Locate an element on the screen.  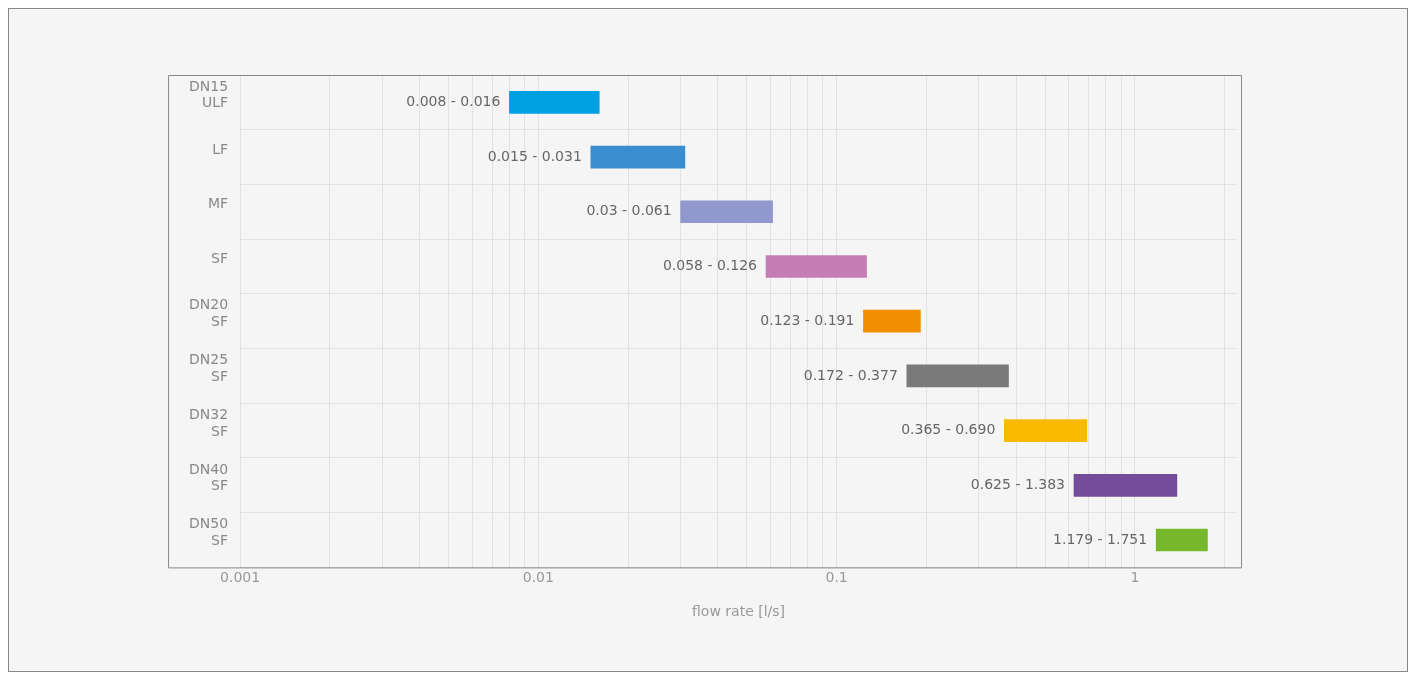
x-tick-label: 0.01 is located at coordinates (538, 577).